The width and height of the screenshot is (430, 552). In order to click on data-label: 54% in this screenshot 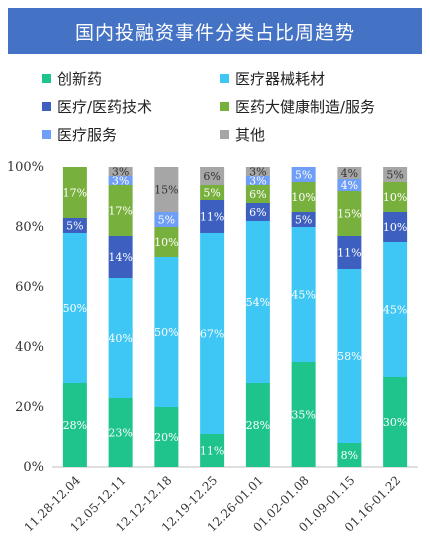, I will do `click(258, 302)`.